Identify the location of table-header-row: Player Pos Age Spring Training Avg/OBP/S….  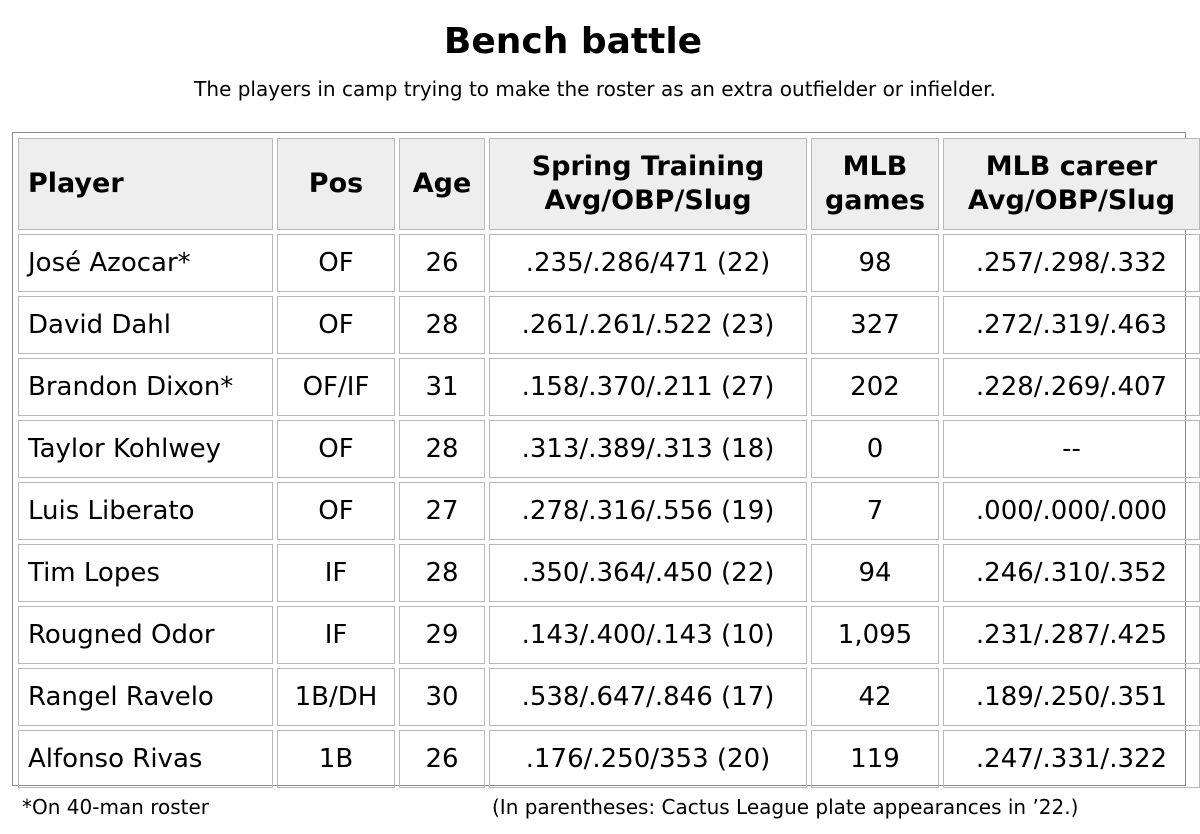
(609, 184).